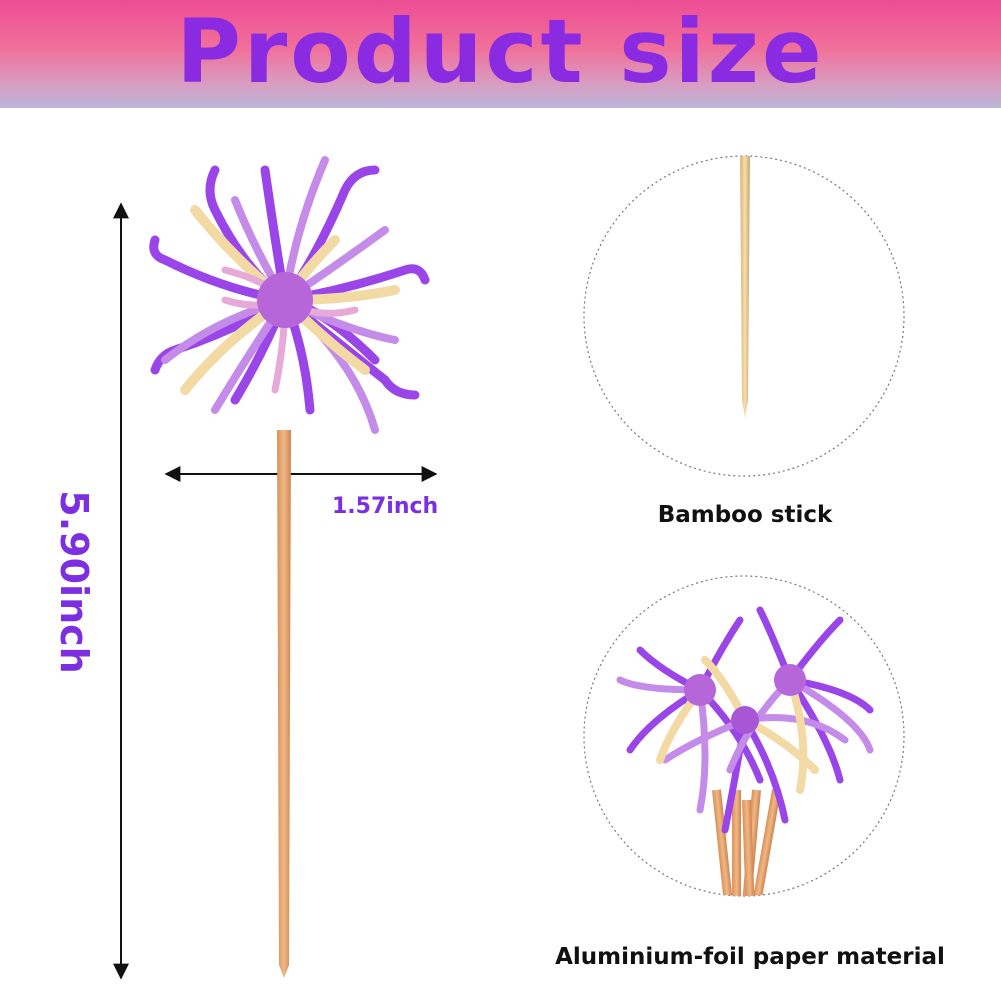 The image size is (1001, 1001). What do you see at coordinates (744, 736) in the screenshot?
I see `foil-detail-circle` at bounding box center [744, 736].